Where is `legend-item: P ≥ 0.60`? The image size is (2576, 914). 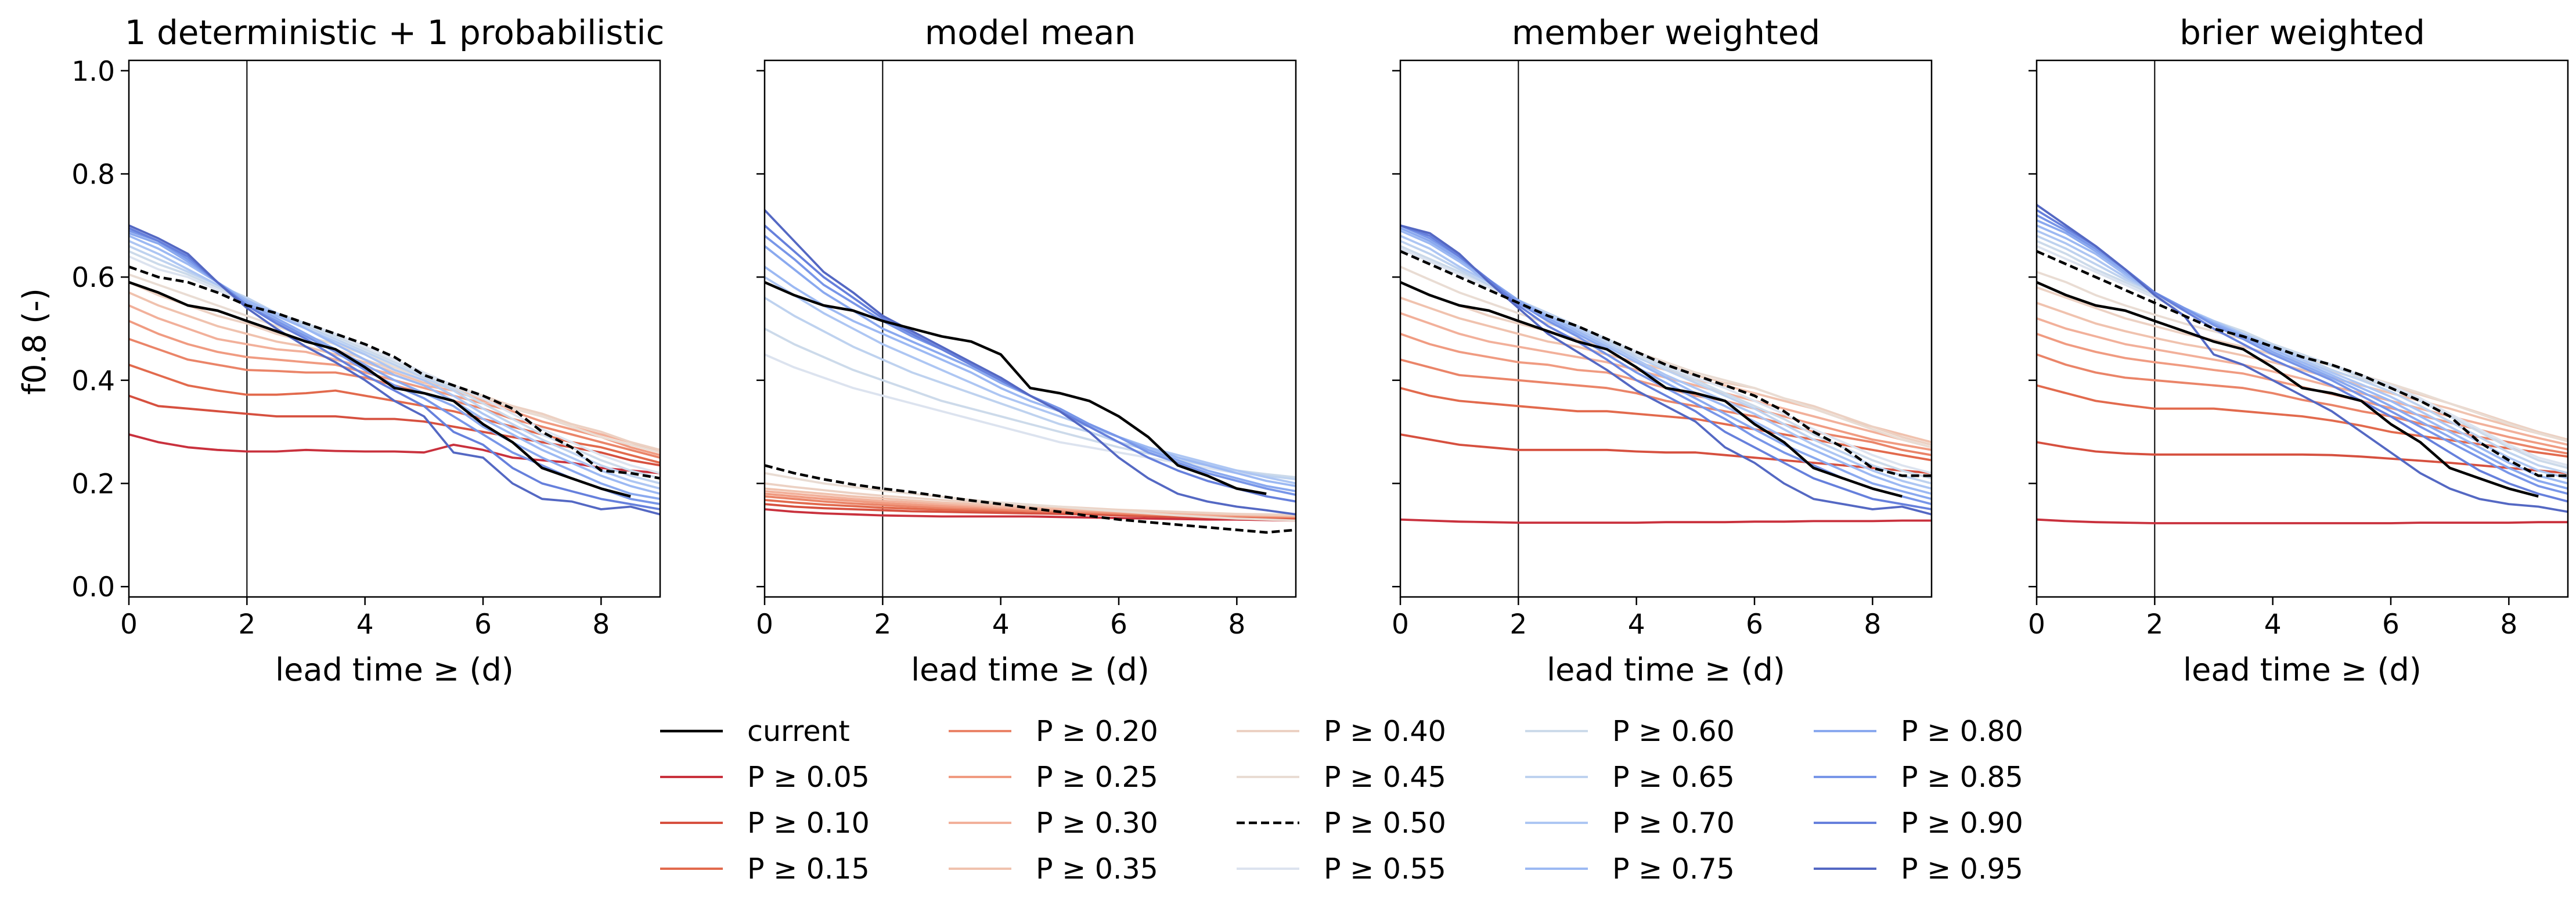 legend-item: P ≥ 0.60 is located at coordinates (1630, 731).